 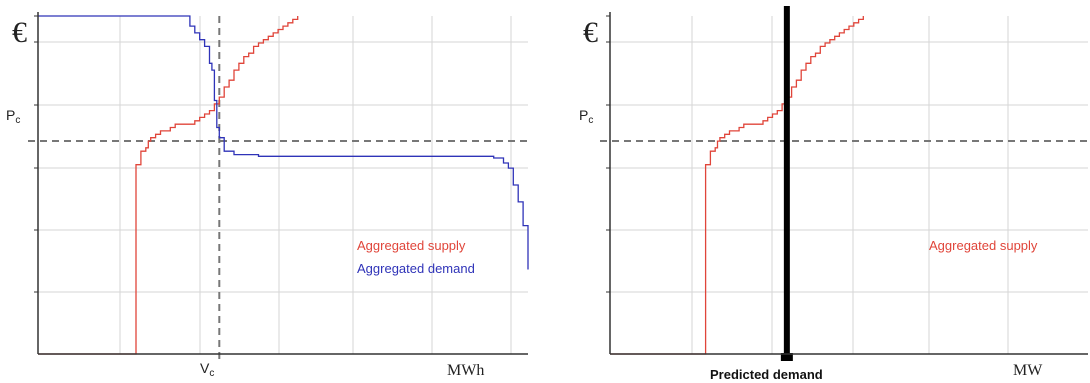 I want to click on right-legend-supply: Aggregated supply, so click(x=983, y=245).